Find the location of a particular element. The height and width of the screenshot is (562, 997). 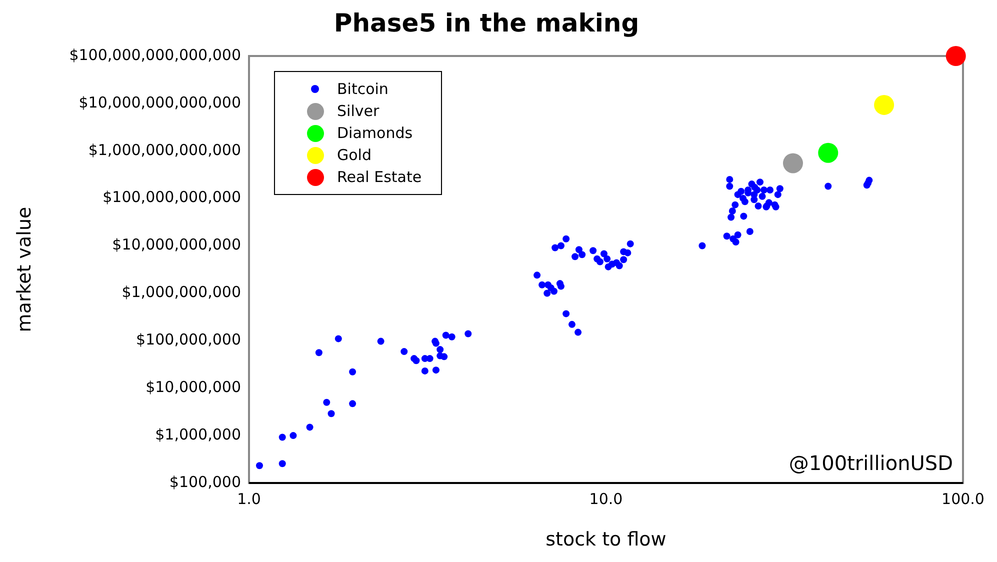

y-axis-title: market value is located at coordinates (24, 269).